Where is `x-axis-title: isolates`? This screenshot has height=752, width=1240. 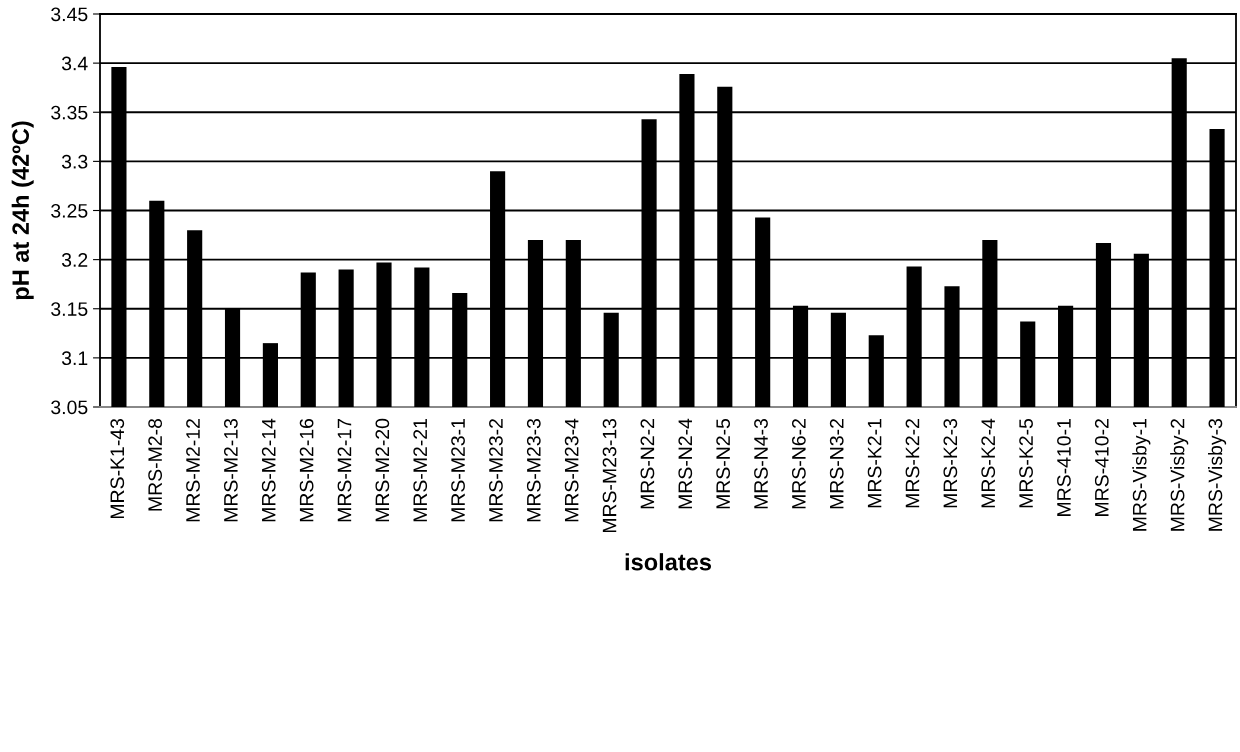
x-axis-title: isolates is located at coordinates (668, 562).